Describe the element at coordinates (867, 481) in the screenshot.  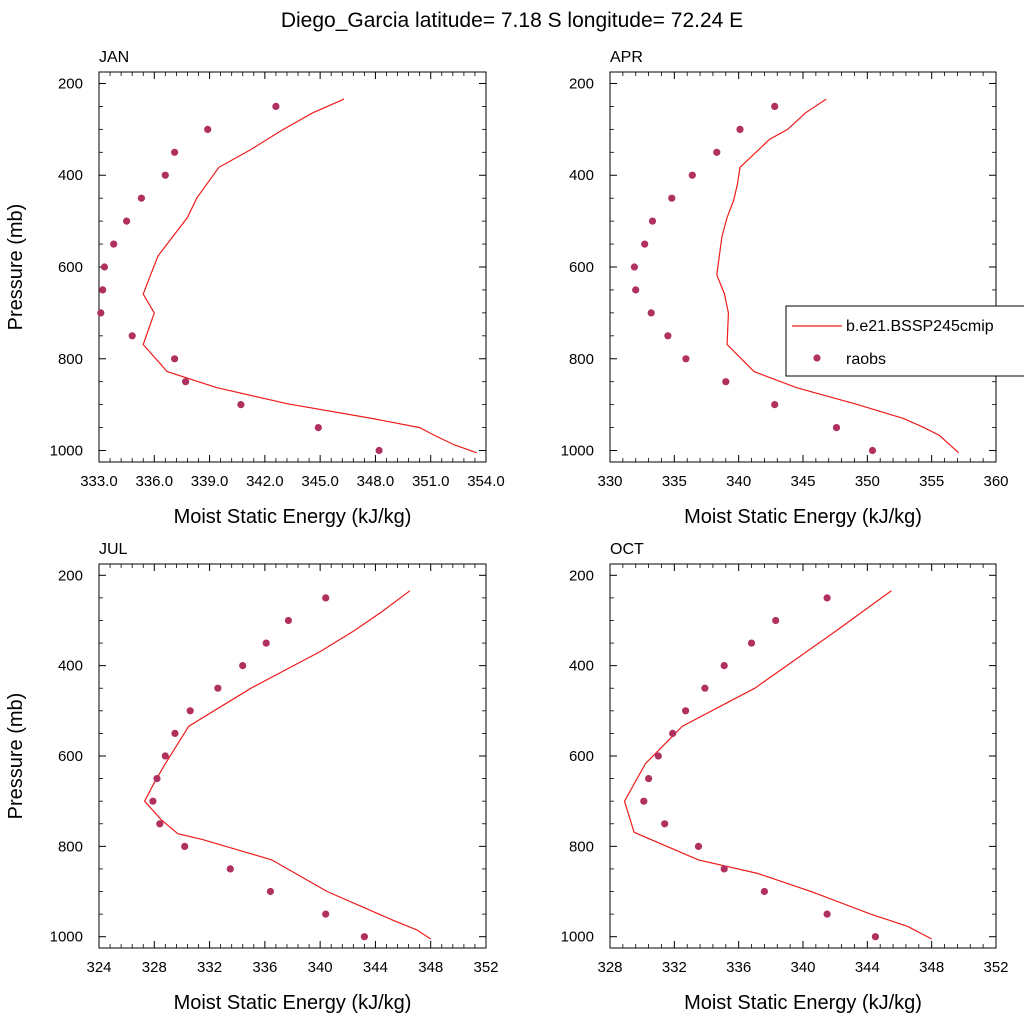
I see `x-tick-label: 350` at that location.